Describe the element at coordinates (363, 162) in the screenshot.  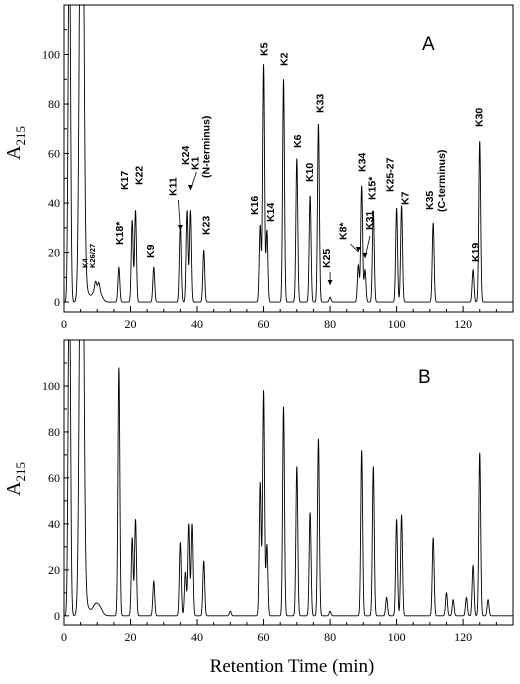
I see `peak-label: K34` at that location.